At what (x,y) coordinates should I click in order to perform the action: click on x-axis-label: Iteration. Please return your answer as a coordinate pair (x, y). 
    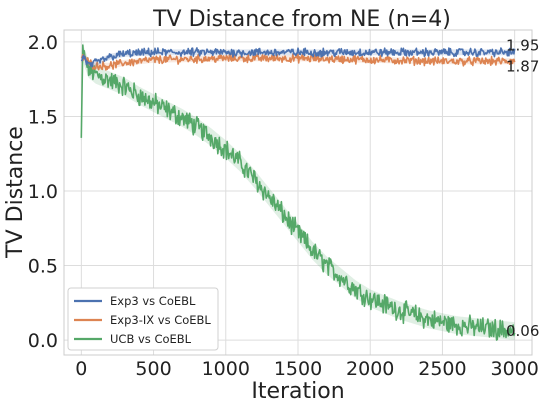
    Looking at the image, I should click on (297, 391).